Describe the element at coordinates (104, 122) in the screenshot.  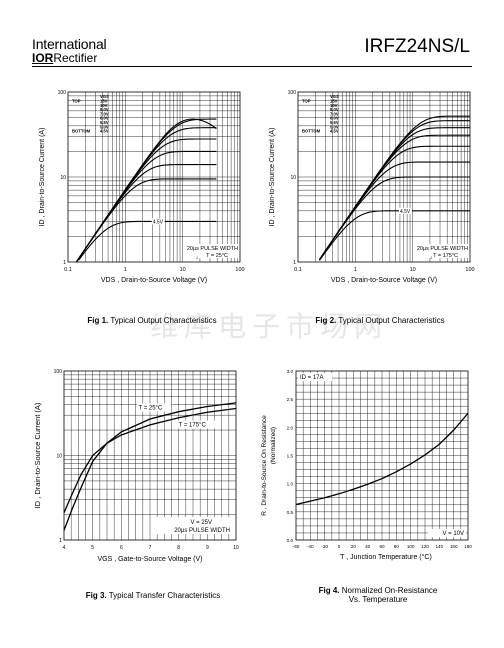
I see `fig1-legend-entry: 5.5V` at that location.